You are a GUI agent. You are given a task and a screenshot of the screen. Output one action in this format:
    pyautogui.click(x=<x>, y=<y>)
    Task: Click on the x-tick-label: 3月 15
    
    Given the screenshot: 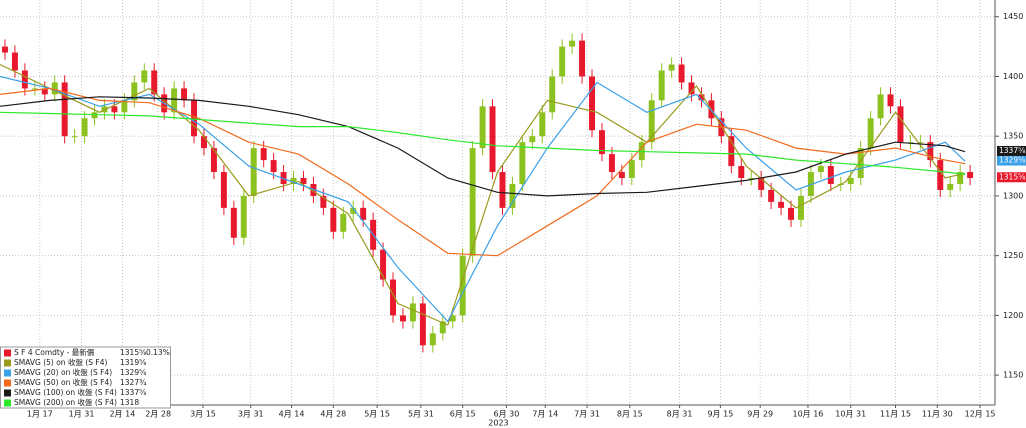 What is the action you would take?
    pyautogui.click(x=203, y=414)
    